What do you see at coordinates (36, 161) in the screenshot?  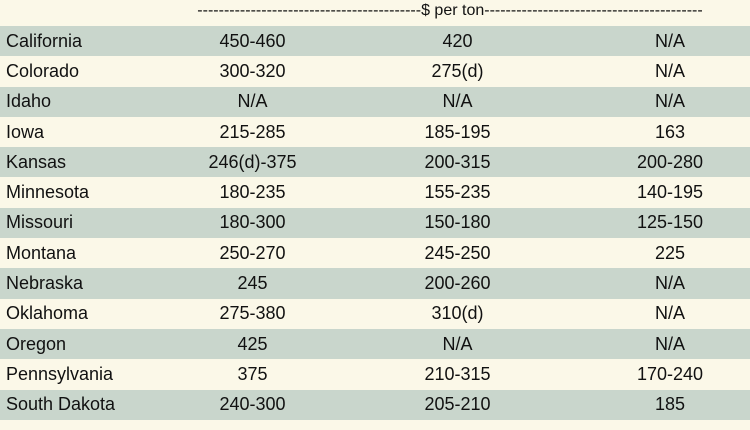 I see `state-name: Kansas` at bounding box center [36, 161].